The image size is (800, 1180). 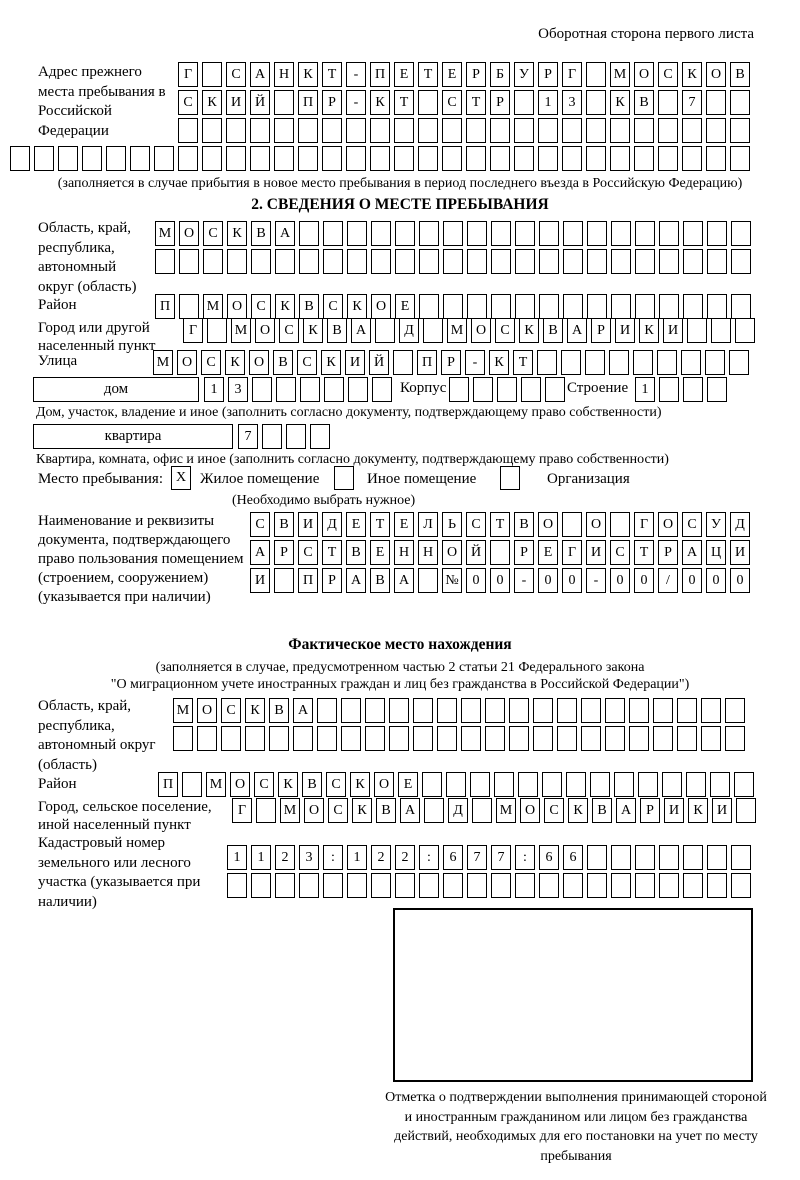 What do you see at coordinates (673, 330) in the screenshot?
I see `char-cell: И` at bounding box center [673, 330].